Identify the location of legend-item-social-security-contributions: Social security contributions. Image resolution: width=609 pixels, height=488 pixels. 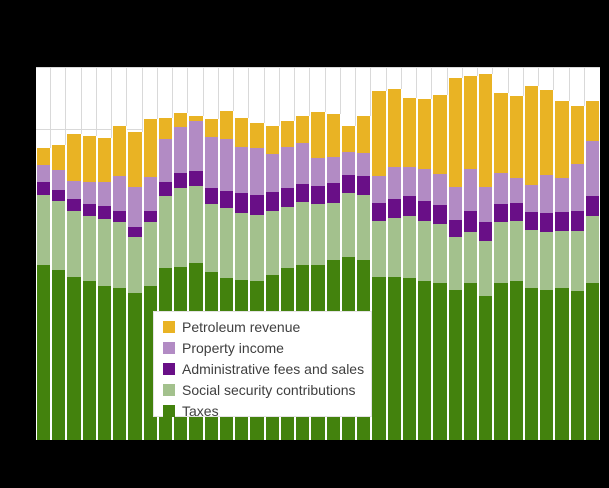
(267, 390).